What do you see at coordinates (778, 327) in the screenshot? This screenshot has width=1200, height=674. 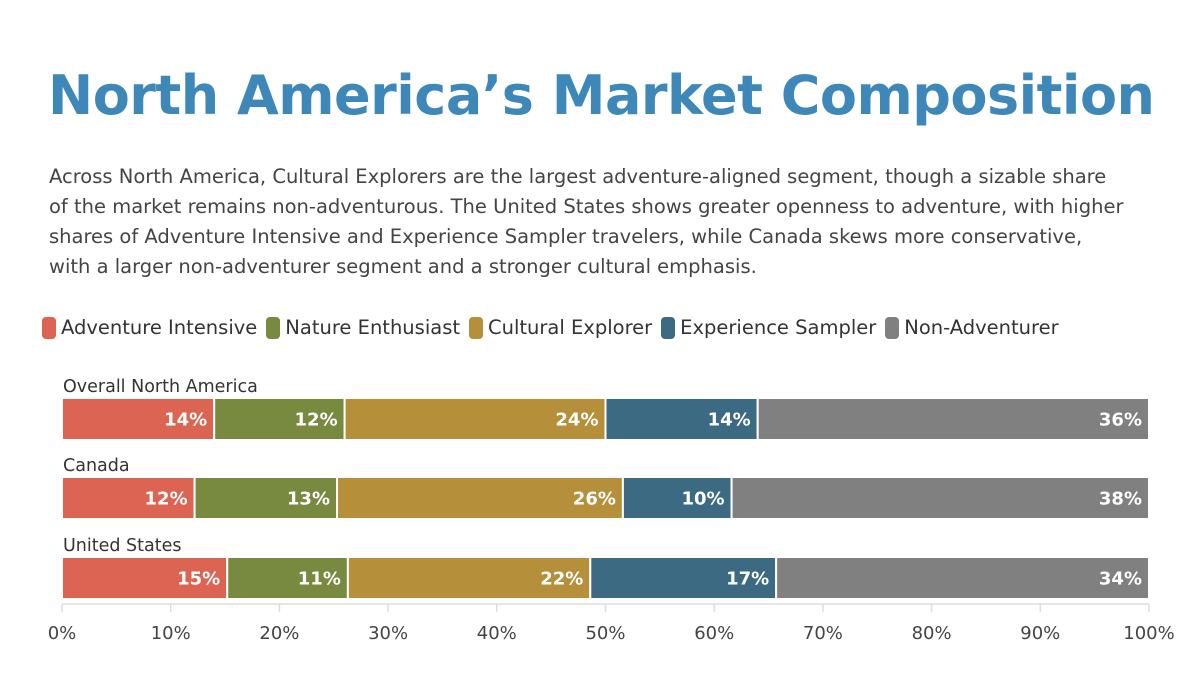 I see `legend-label: Experience Sampler` at bounding box center [778, 327].